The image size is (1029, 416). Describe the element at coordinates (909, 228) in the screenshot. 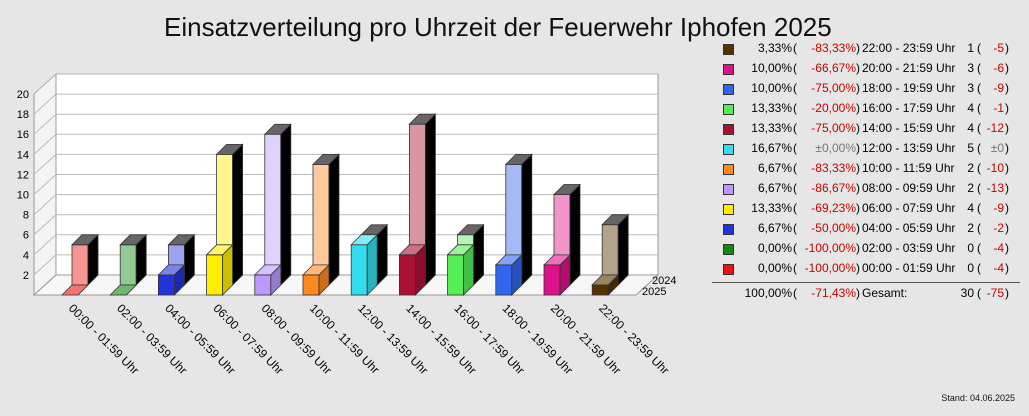

I see `legend-time-range: 04:00 - 05:59 Uhr` at that location.